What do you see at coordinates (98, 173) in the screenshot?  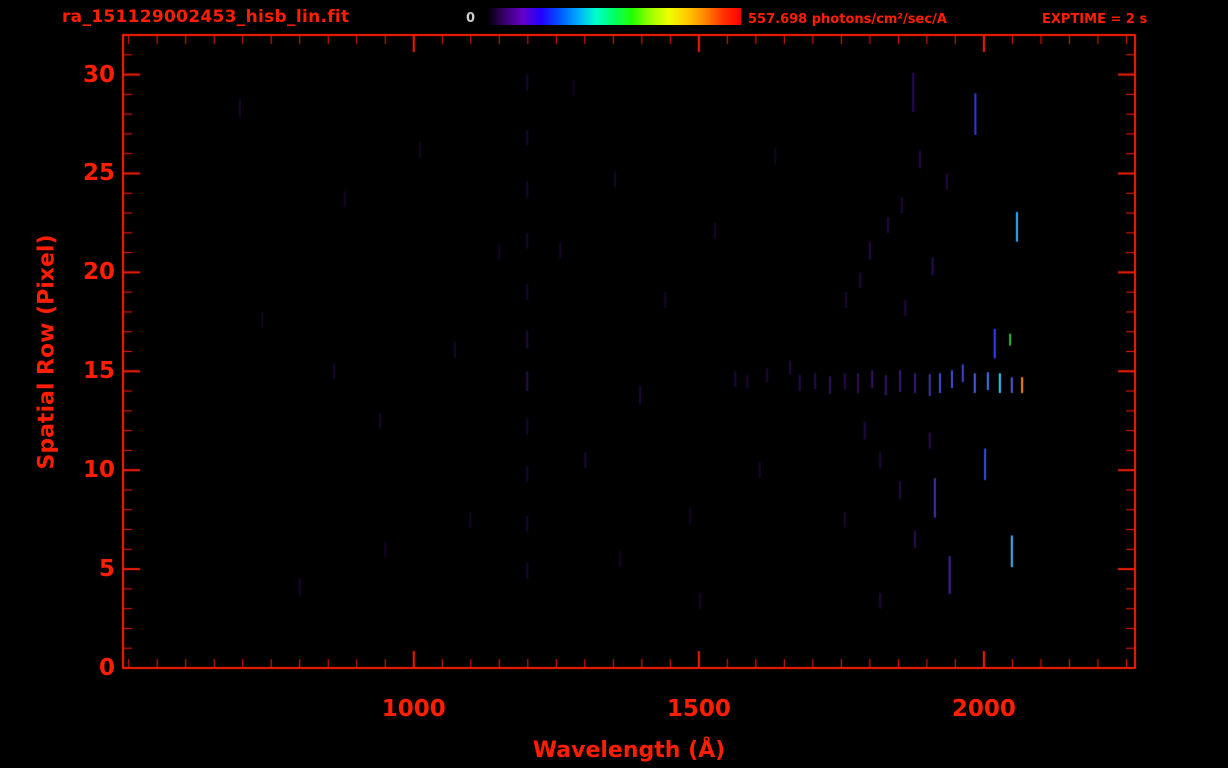 I see `y-tick-label: 25` at bounding box center [98, 173].